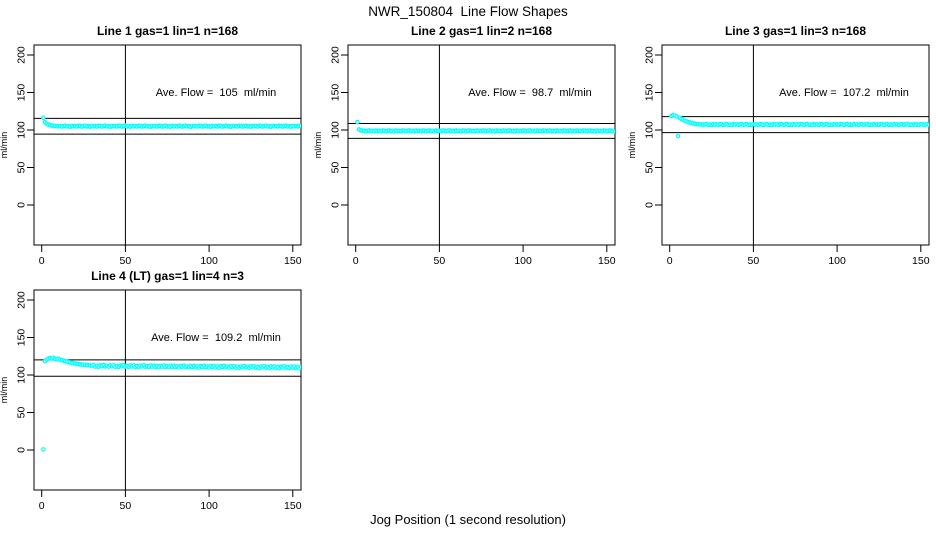 Image resolution: width=936 pixels, height=540 pixels. What do you see at coordinates (167, 276) in the screenshot?
I see `panel-4-title: Line 4 (LT) gas=1 lin=4 n=3` at bounding box center [167, 276].